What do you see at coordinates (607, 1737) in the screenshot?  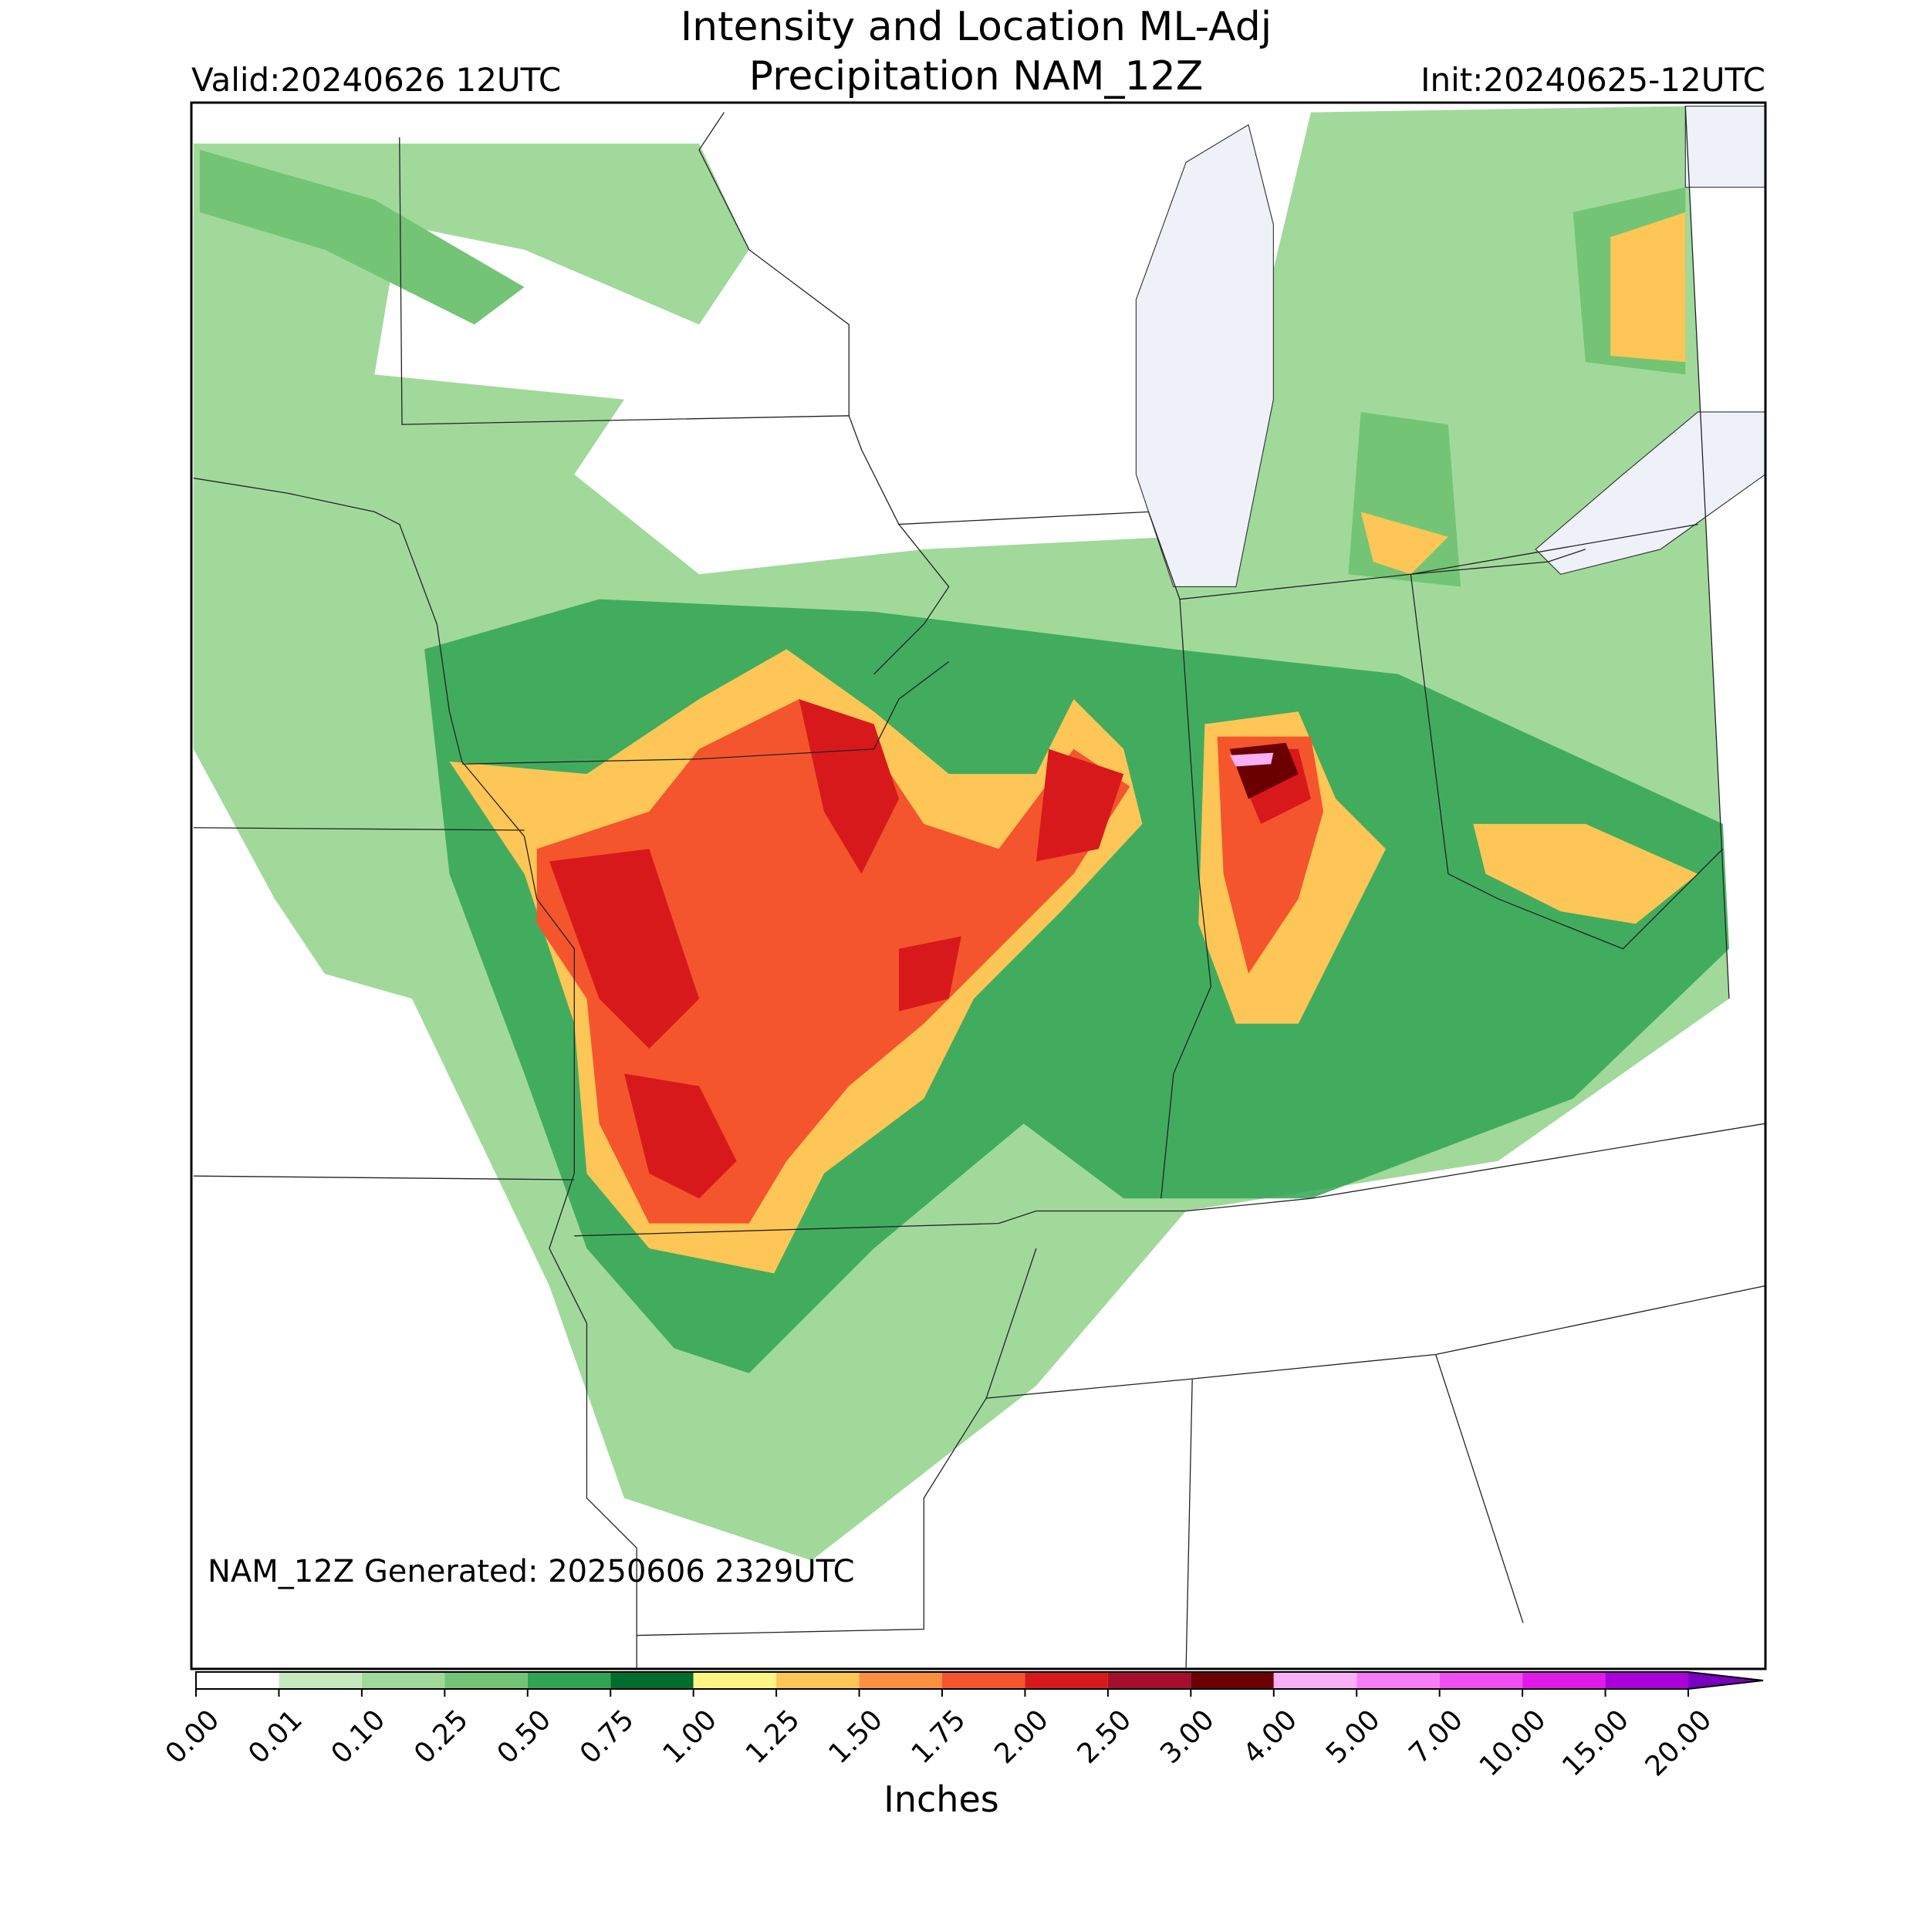 I see `colorbar-tick-label: 0.75` at bounding box center [607, 1737].